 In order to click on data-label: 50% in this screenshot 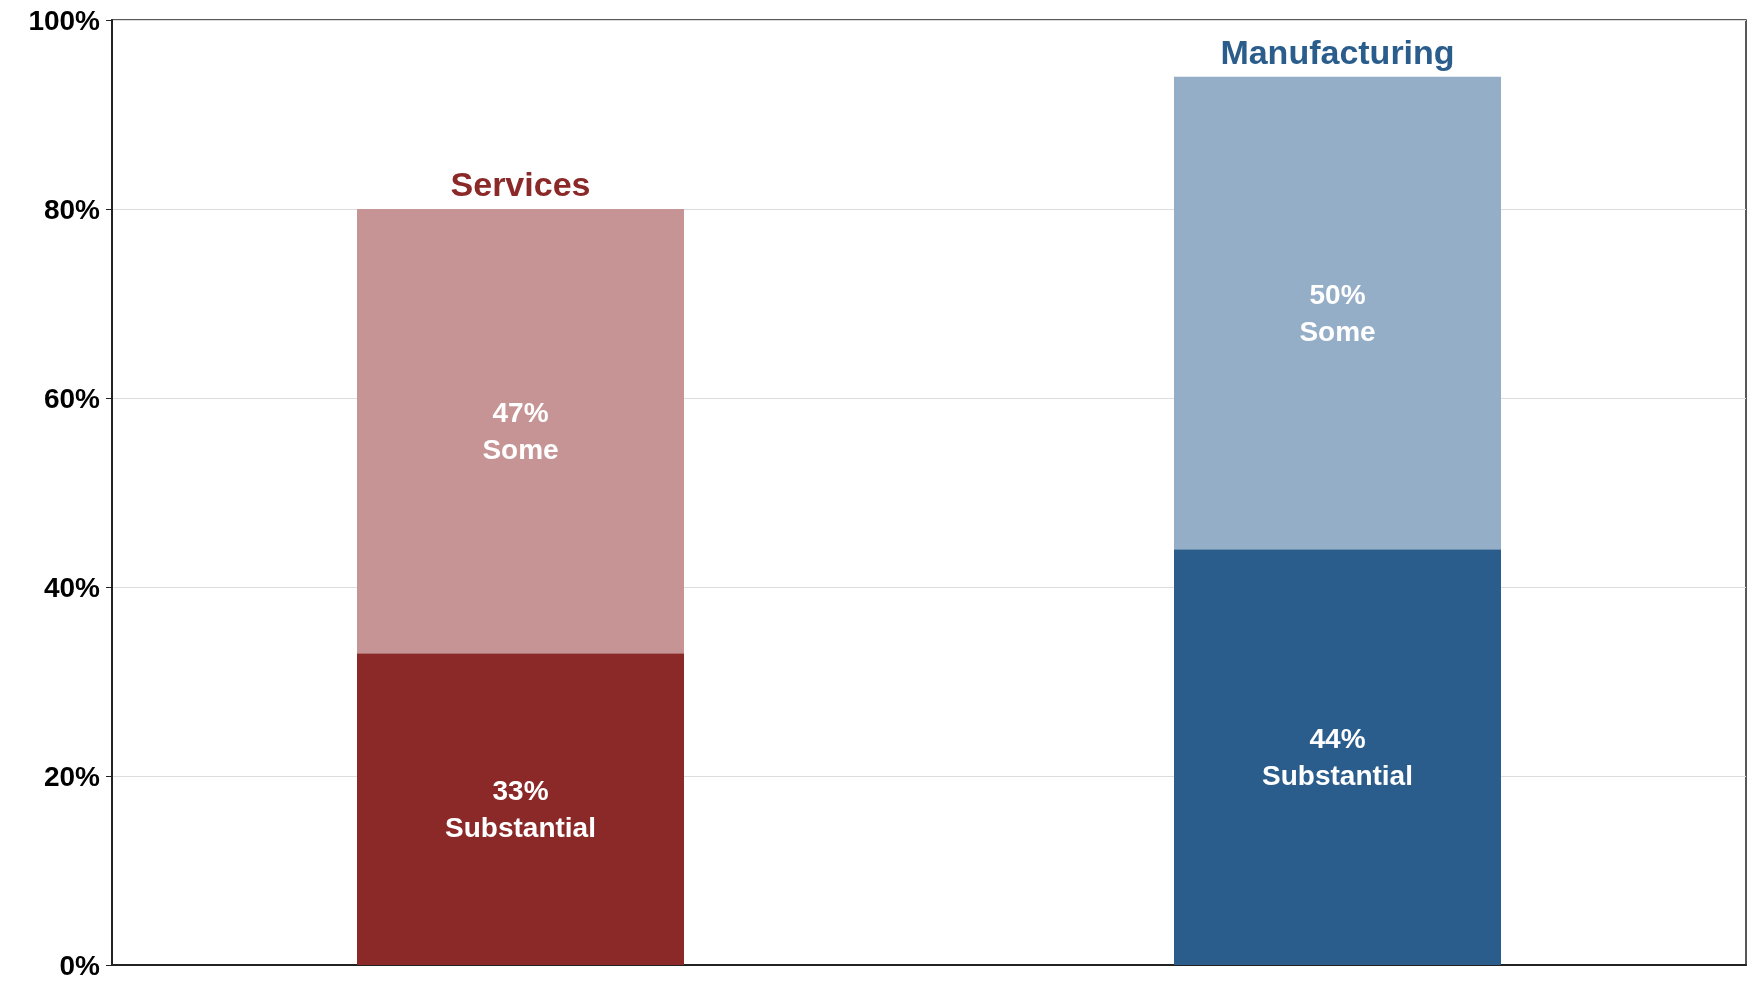, I will do `click(1337, 294)`.